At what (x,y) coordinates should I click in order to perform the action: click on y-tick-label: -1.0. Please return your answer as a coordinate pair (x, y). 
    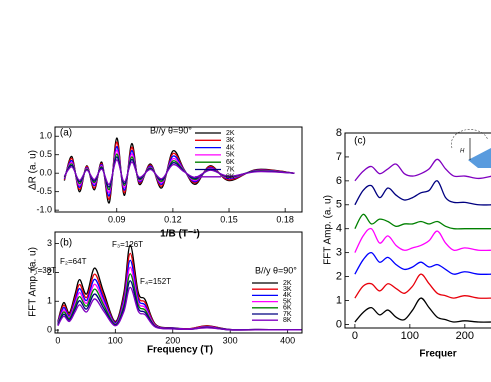
    Looking at the image, I should click on (44, 210).